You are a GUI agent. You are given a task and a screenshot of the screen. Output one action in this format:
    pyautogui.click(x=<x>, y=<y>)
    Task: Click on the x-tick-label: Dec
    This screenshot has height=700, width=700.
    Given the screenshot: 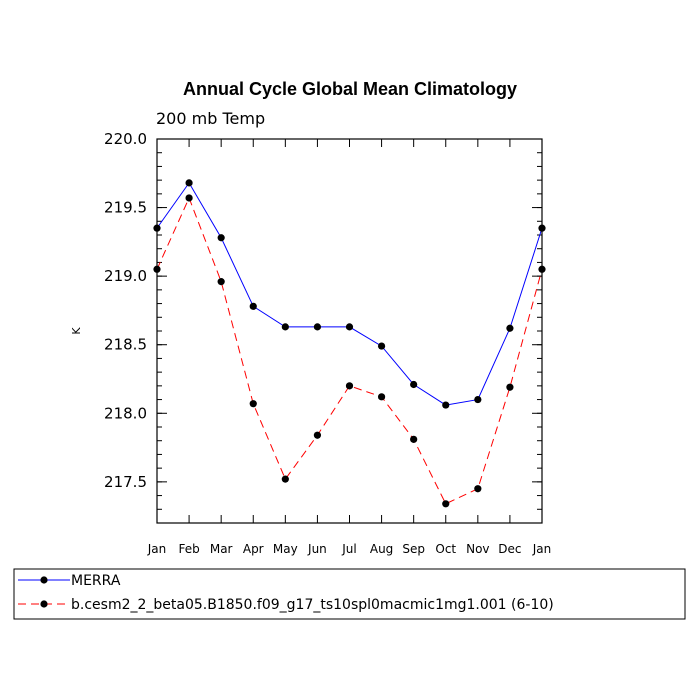 What is the action you would take?
    pyautogui.click(x=509, y=549)
    